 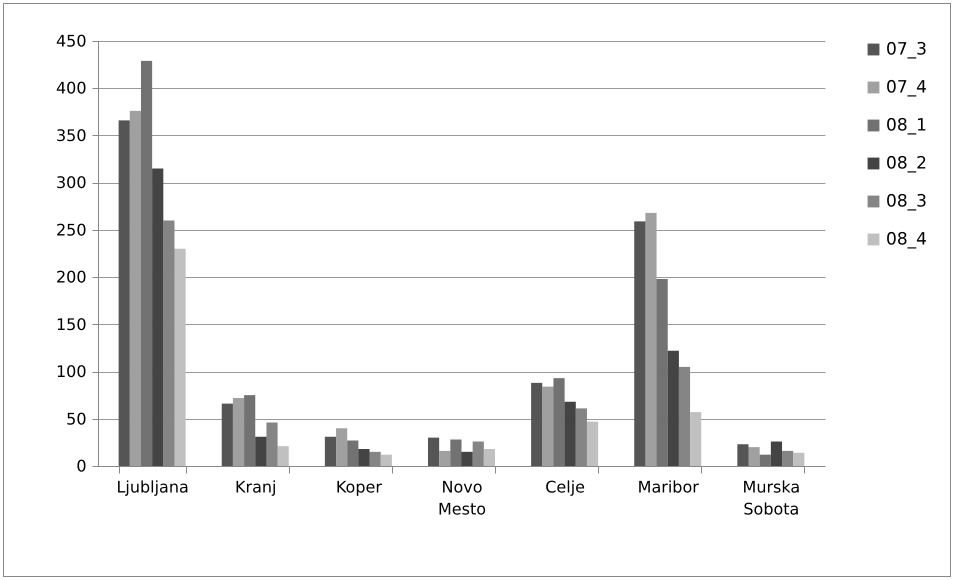 What do you see at coordinates (906, 88) in the screenshot?
I see `legend-label: 07_4` at bounding box center [906, 88].